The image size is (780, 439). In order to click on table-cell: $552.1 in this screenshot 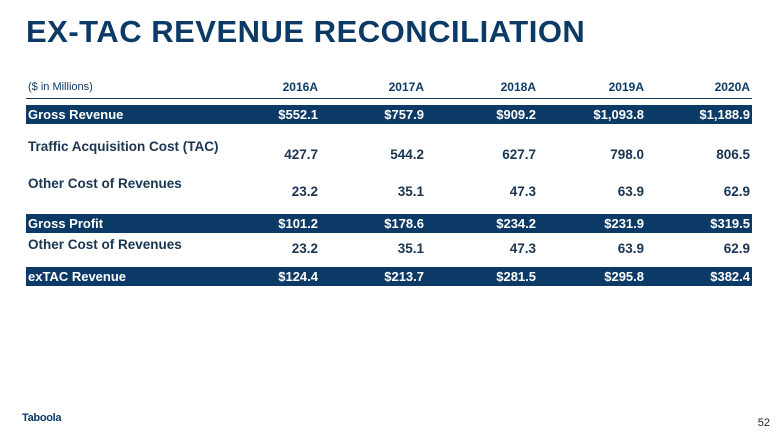, I will do `click(298, 114)`.